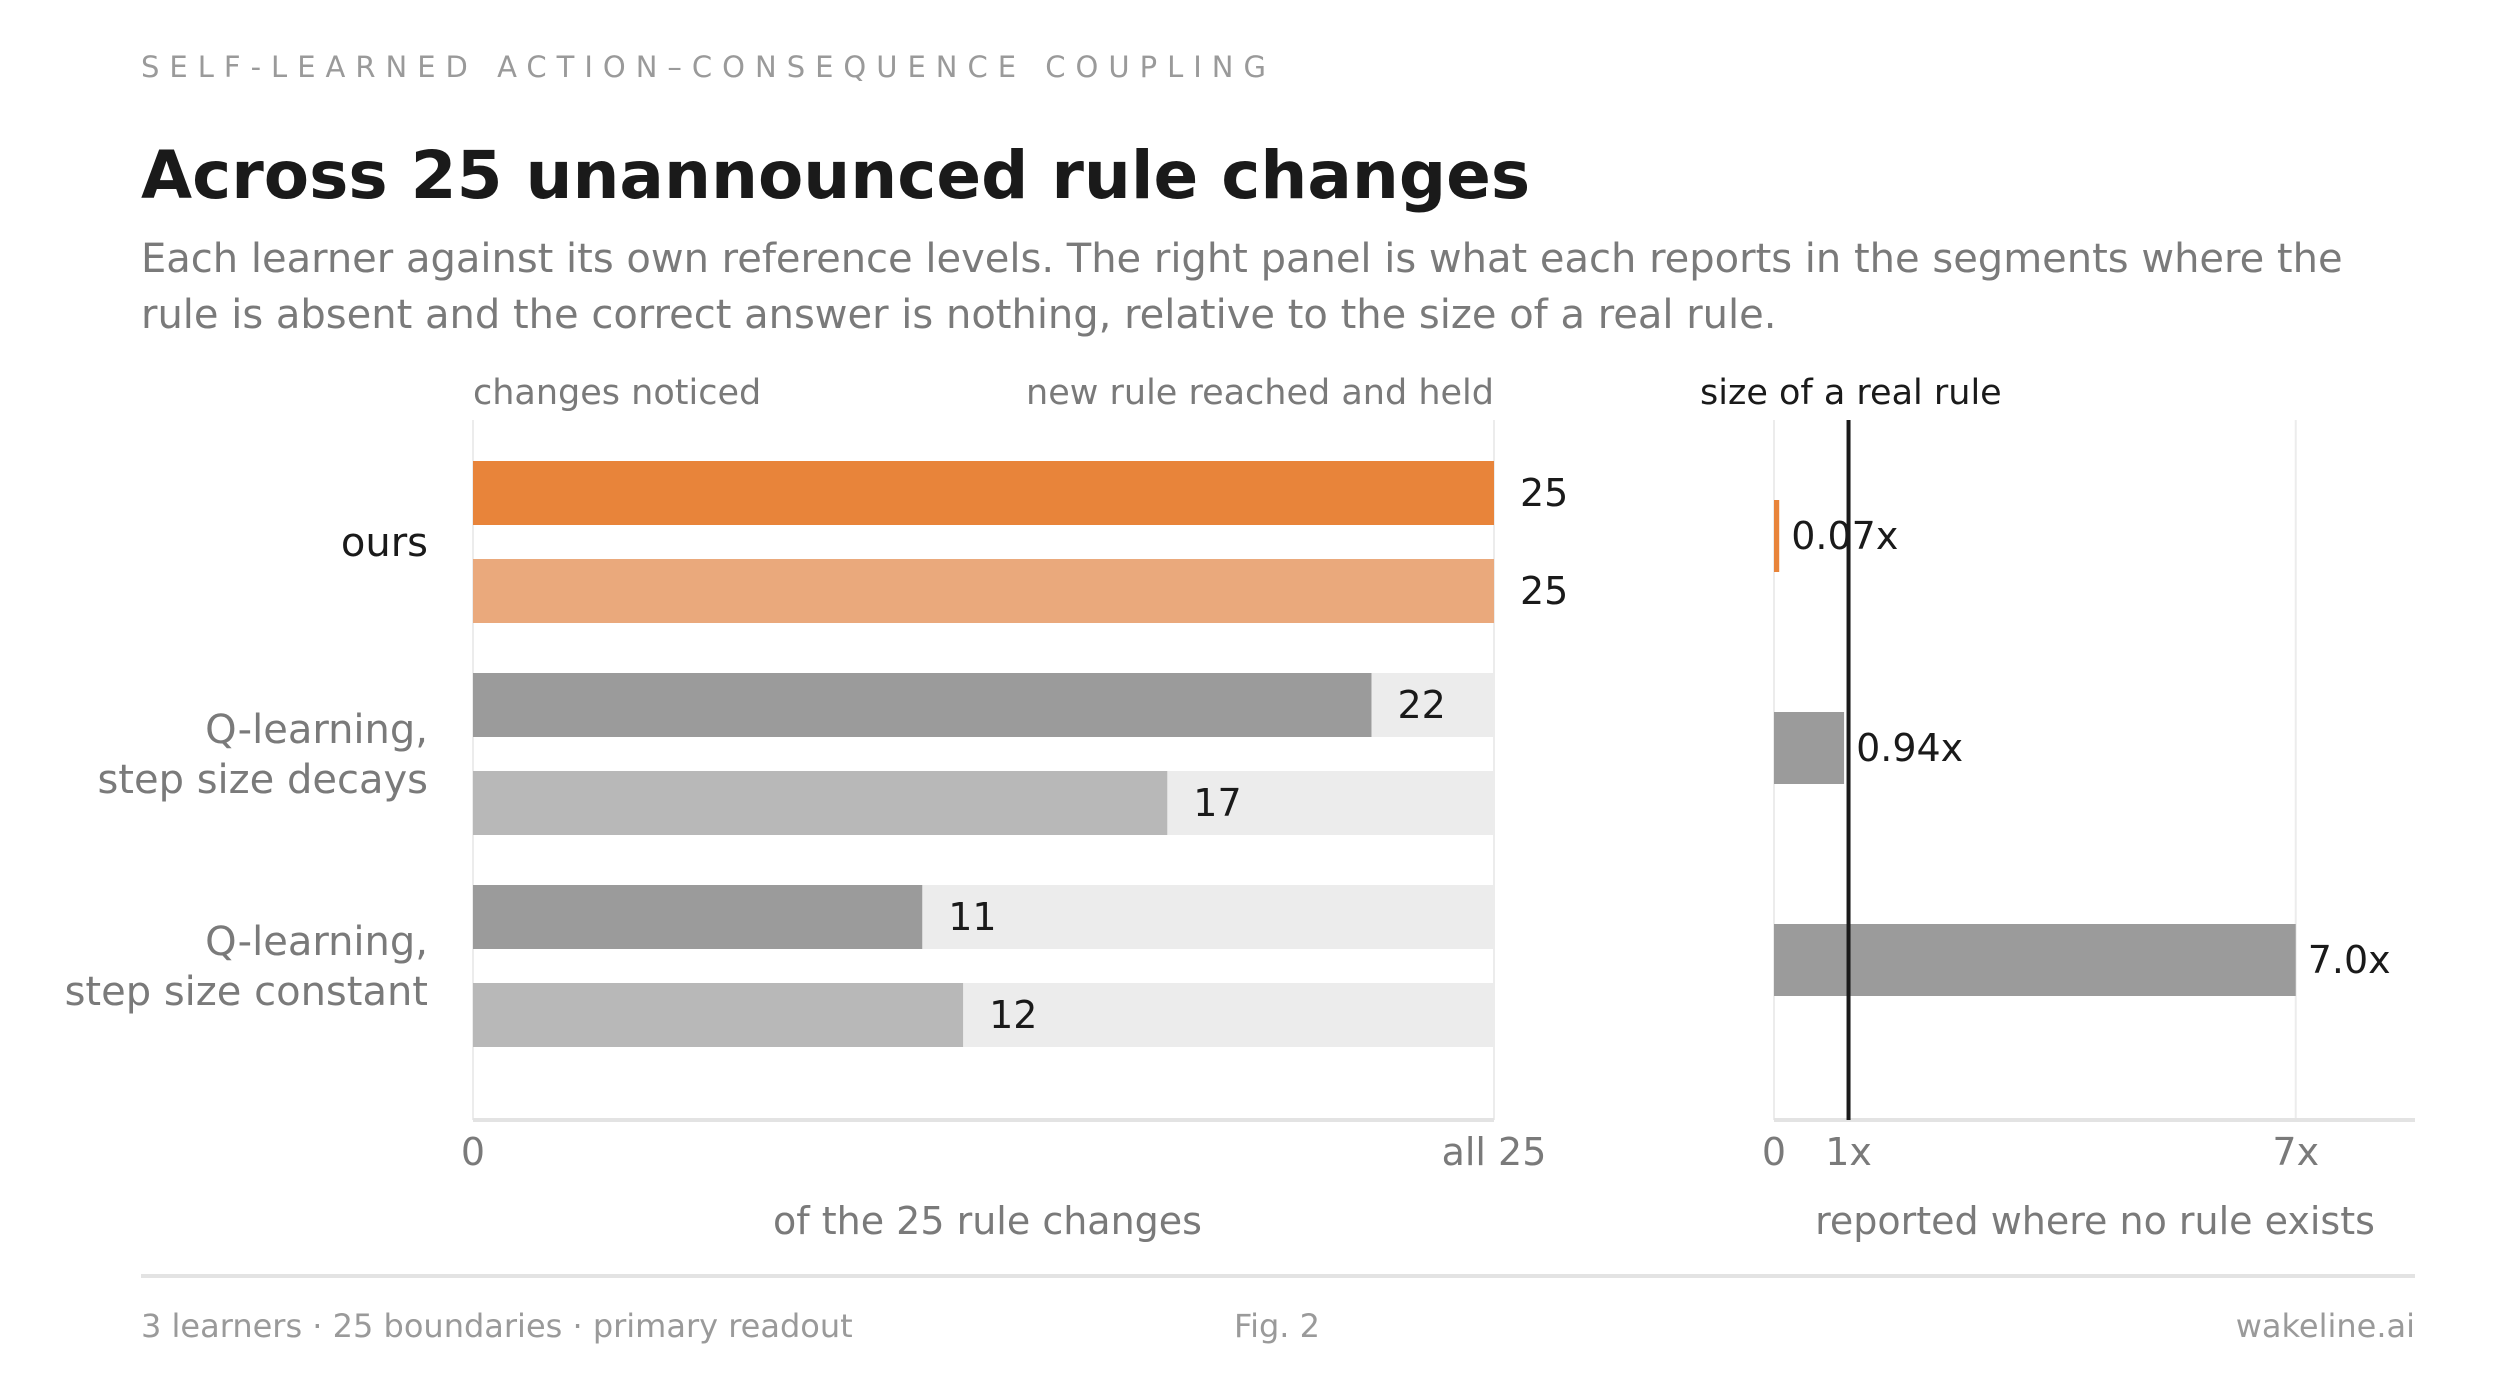  What do you see at coordinates (1494, 1152) in the screenshot?
I see `x-tick-label: all 25` at bounding box center [1494, 1152].